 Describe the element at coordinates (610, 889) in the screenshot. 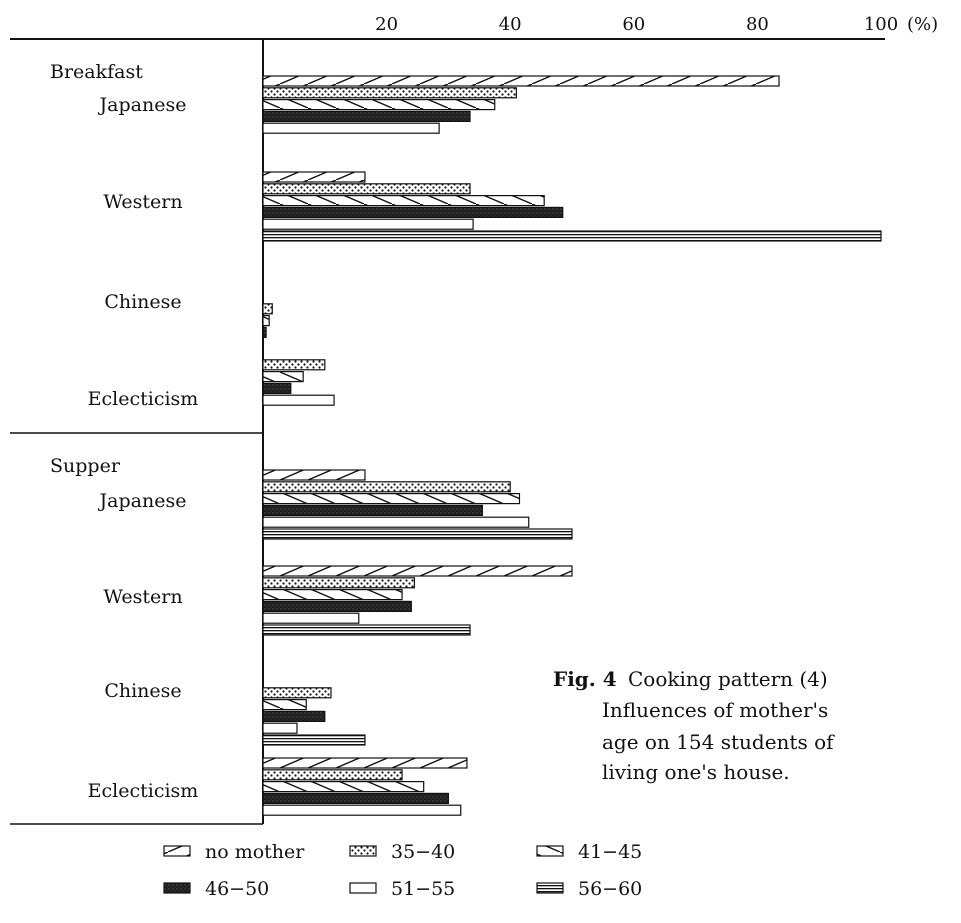

I see `legend-label-56-60: 56−60` at that location.